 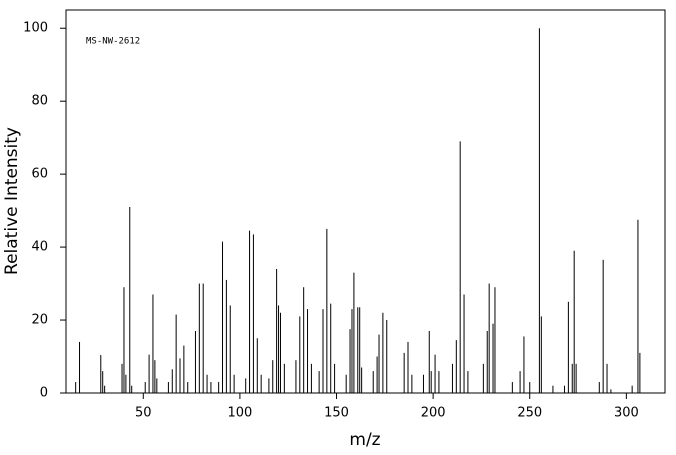 I want to click on x-axis-title: m/z, so click(x=364, y=440).